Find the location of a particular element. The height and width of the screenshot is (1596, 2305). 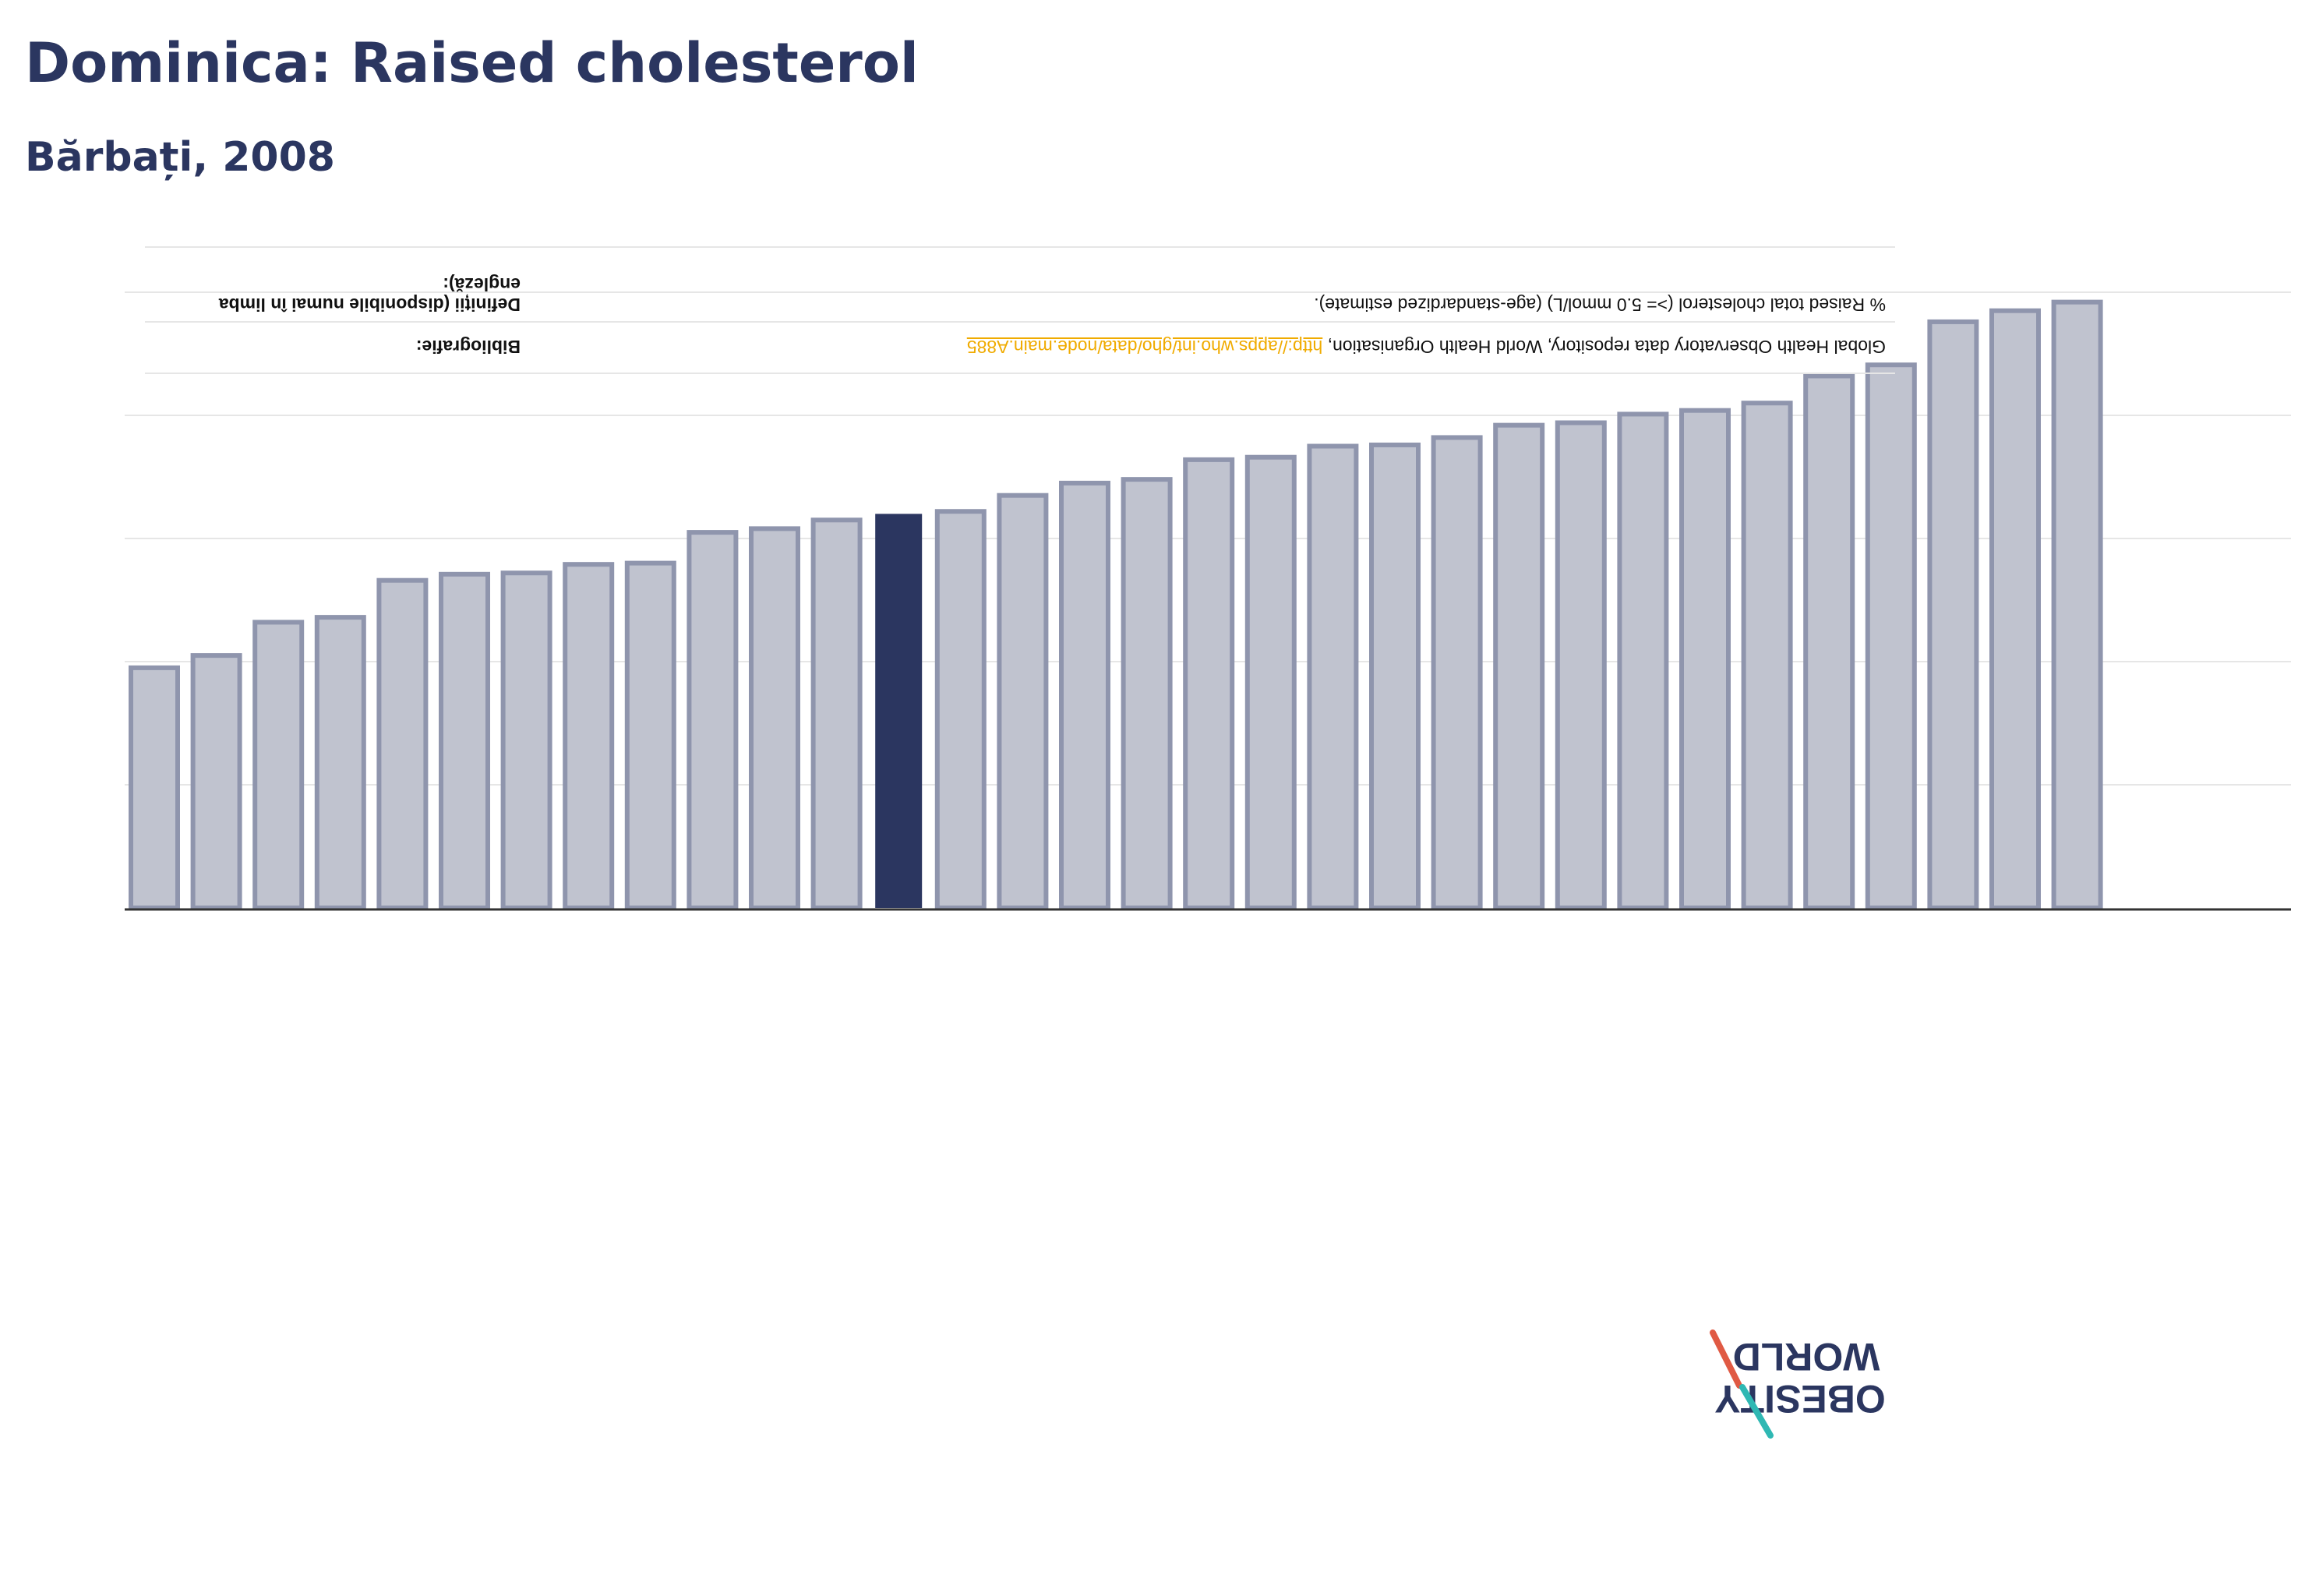

logo-teal-stroke is located at coordinates (1757, 1411).